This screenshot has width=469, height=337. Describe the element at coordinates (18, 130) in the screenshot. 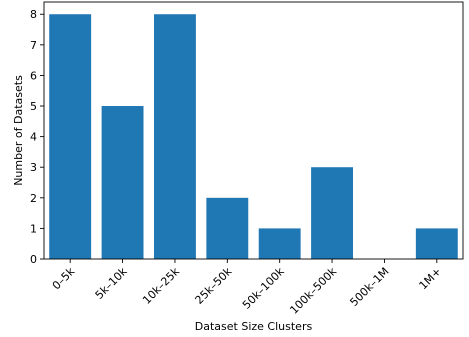

I see `y-axis-label: Number of Datasets` at that location.